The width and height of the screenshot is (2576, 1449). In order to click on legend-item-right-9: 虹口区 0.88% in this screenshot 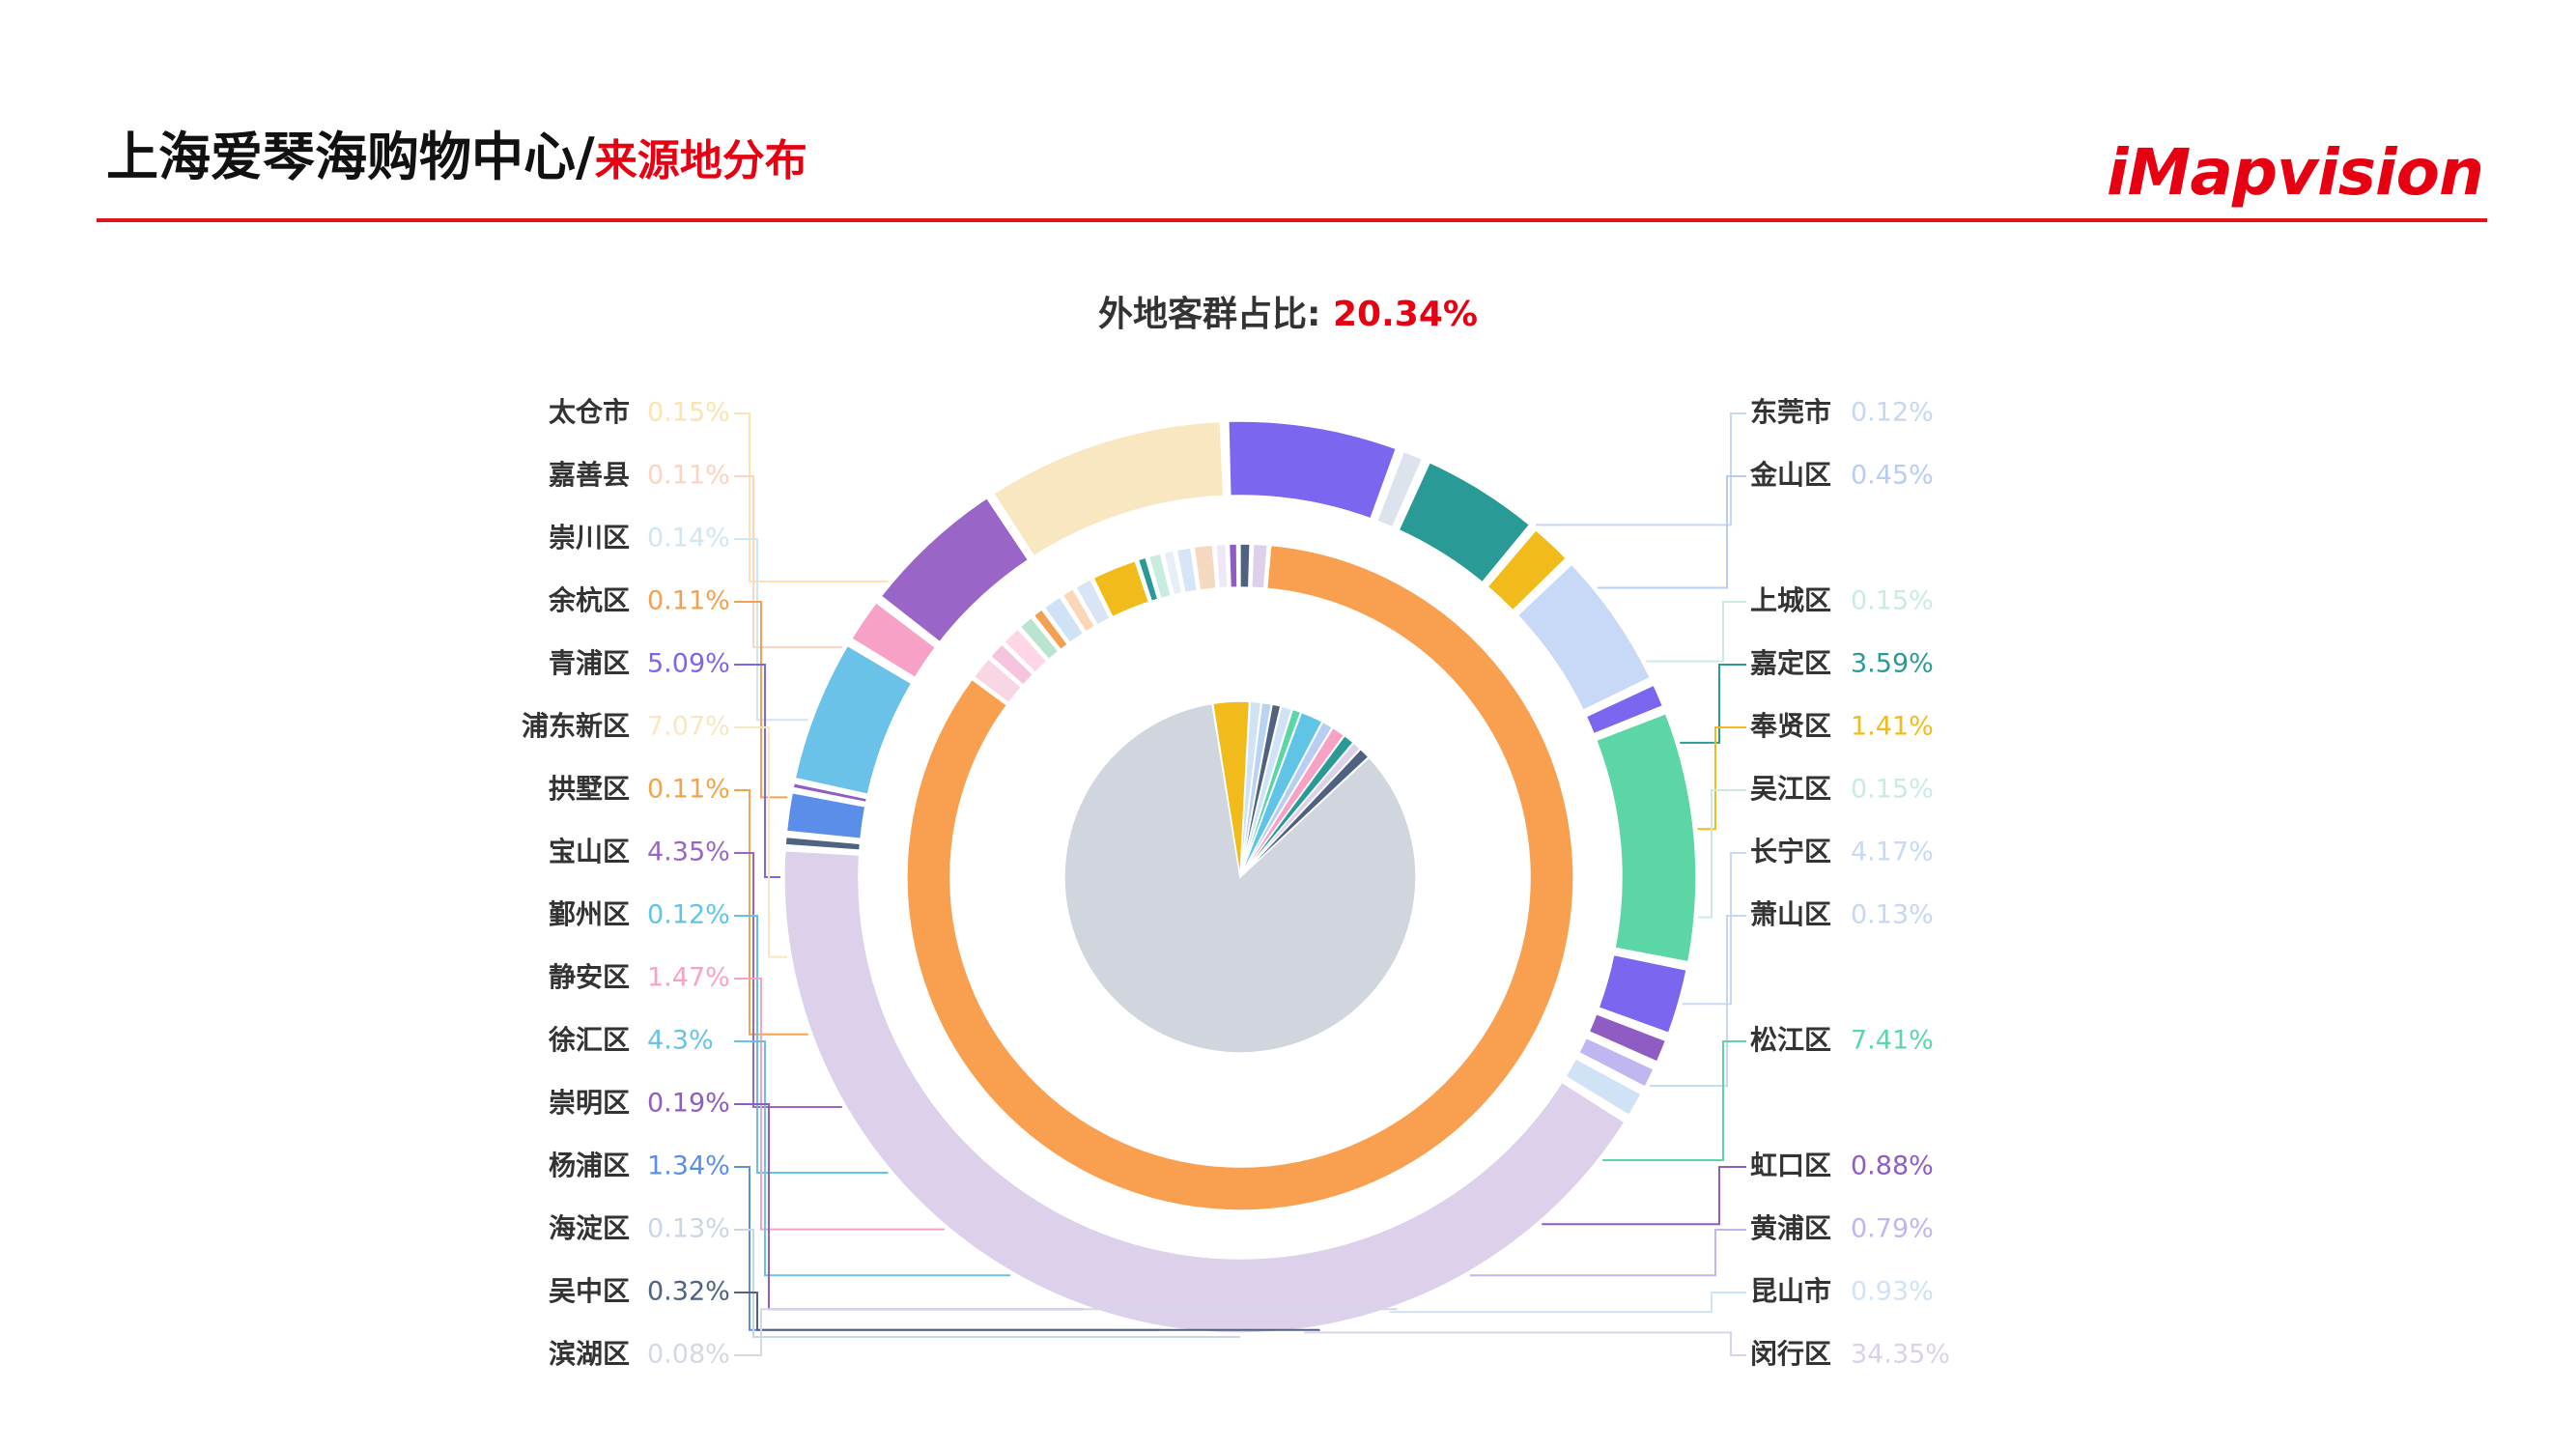, I will do `click(1738, 1188)`.